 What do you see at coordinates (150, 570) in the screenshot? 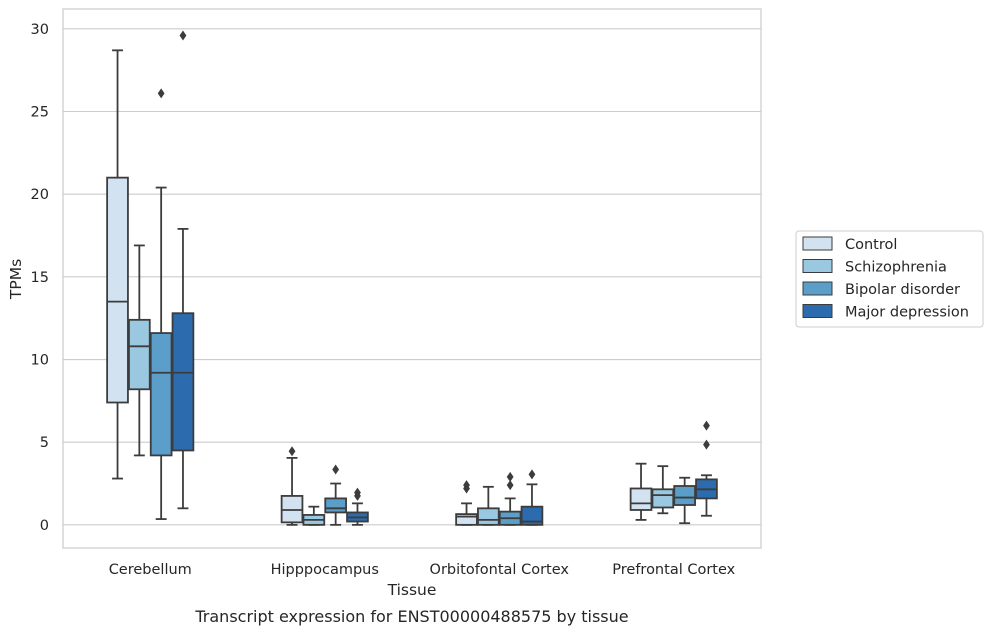
I see `x-tick-label: Cerebellum` at bounding box center [150, 570].